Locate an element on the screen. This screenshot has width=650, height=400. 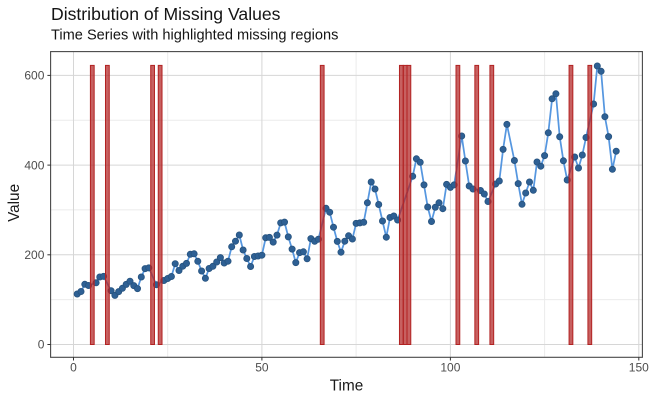
svg-text: 150 is located at coordinates (639, 368).